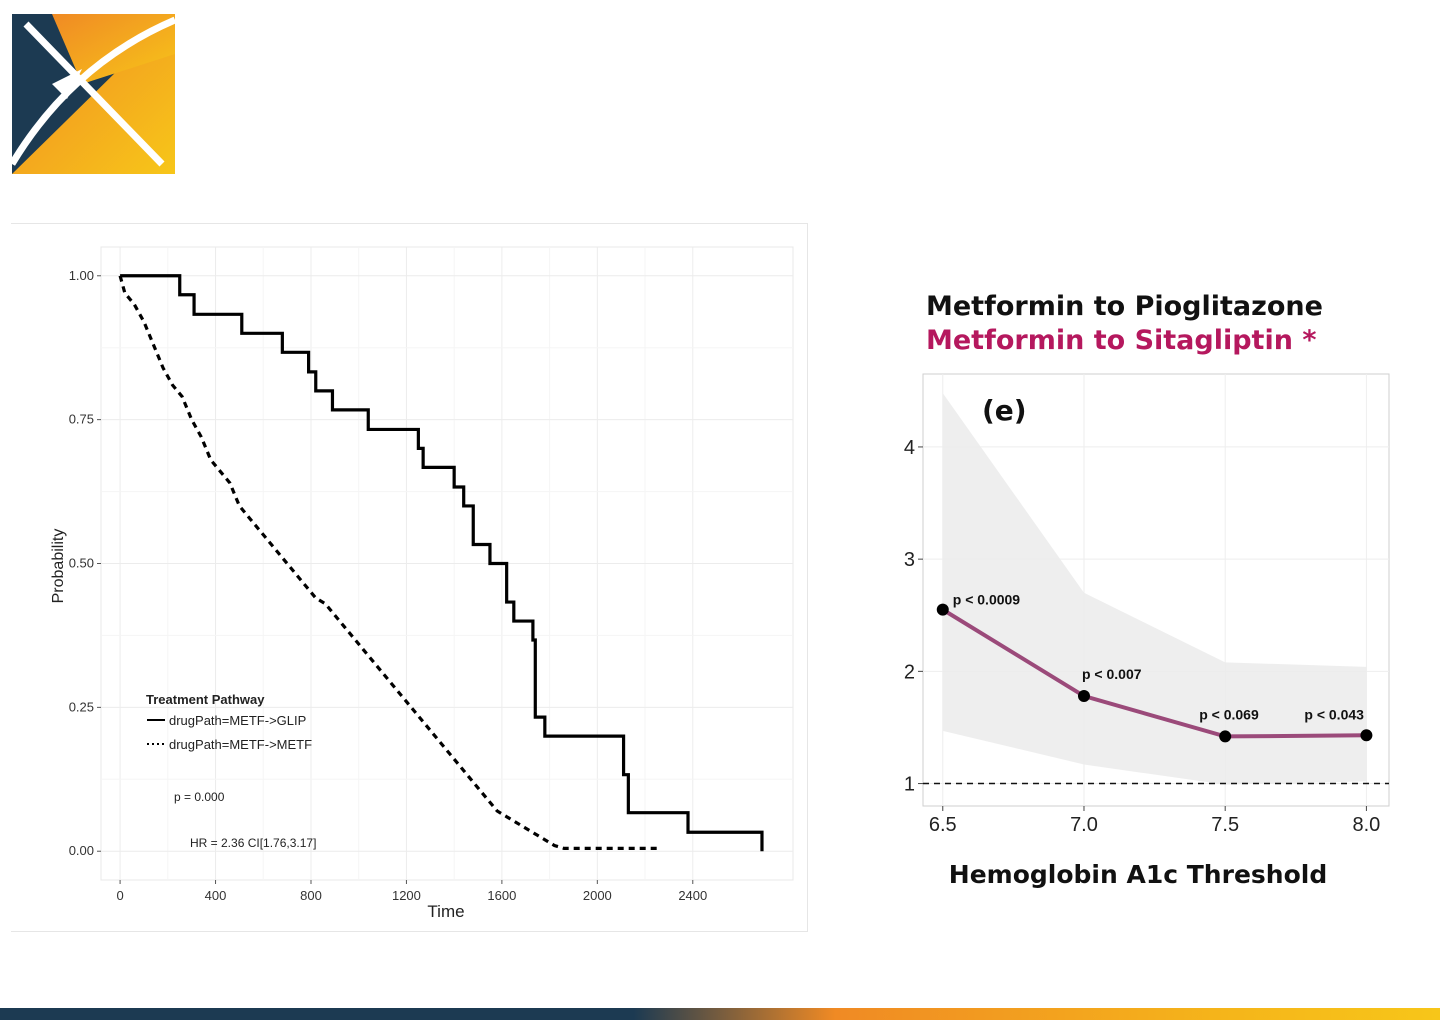  What do you see at coordinates (692, 895) in the screenshot?
I see `km-x-tick-label: 2400` at bounding box center [692, 895].